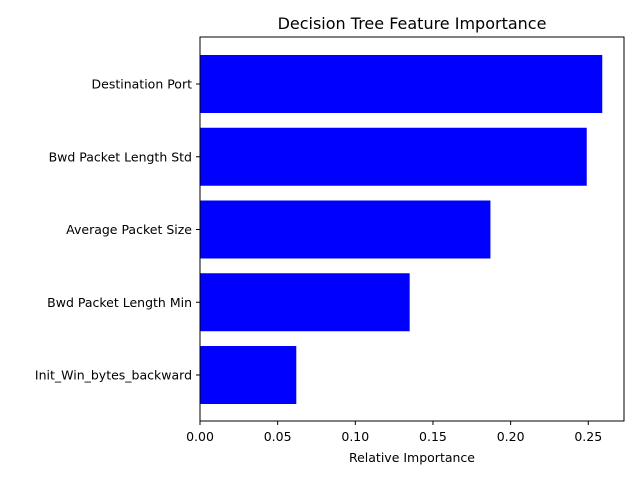 This screenshot has height=480, width=640. What do you see at coordinates (433, 436) in the screenshot?
I see `x-tick-label-3: 0.15` at bounding box center [433, 436].